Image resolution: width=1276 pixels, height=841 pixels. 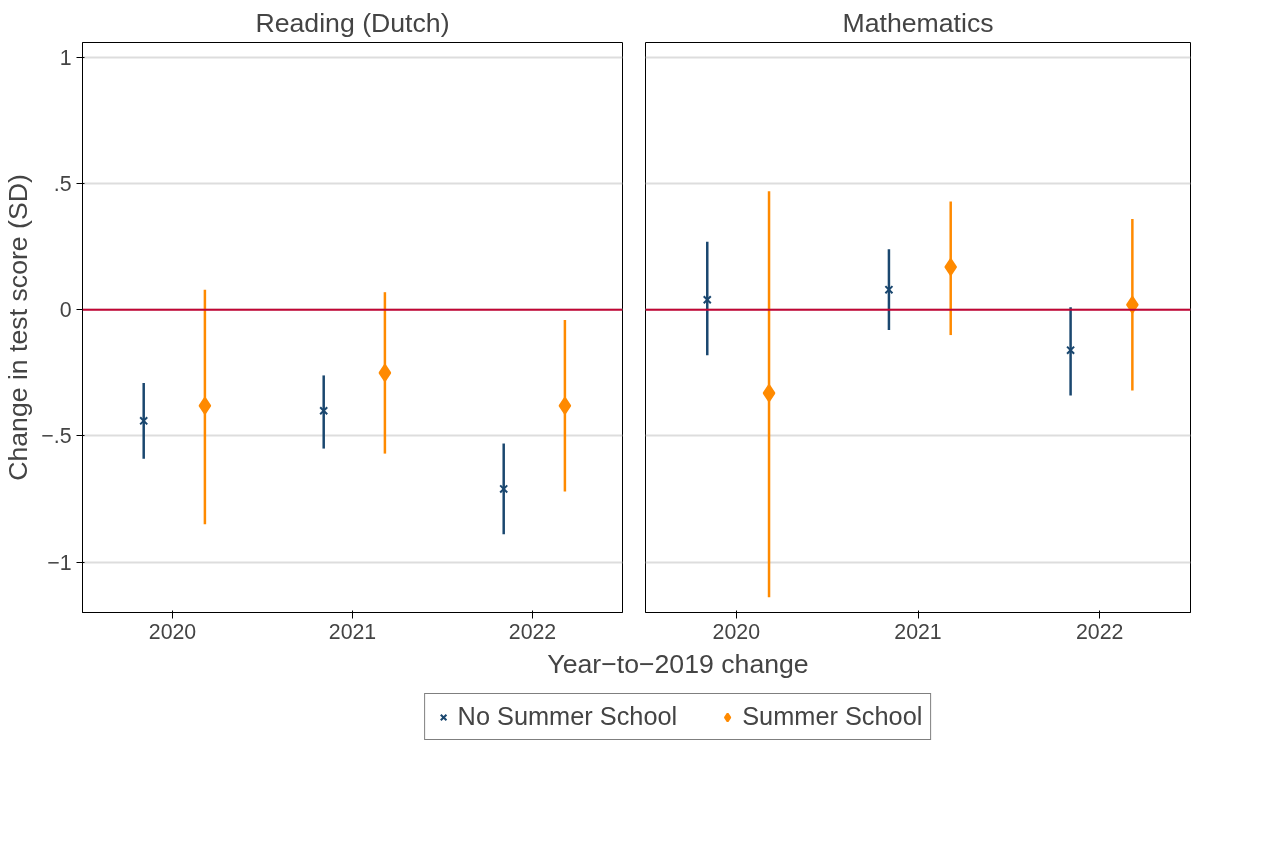 I want to click on y-tick-label: −.5, so click(x=56, y=436).